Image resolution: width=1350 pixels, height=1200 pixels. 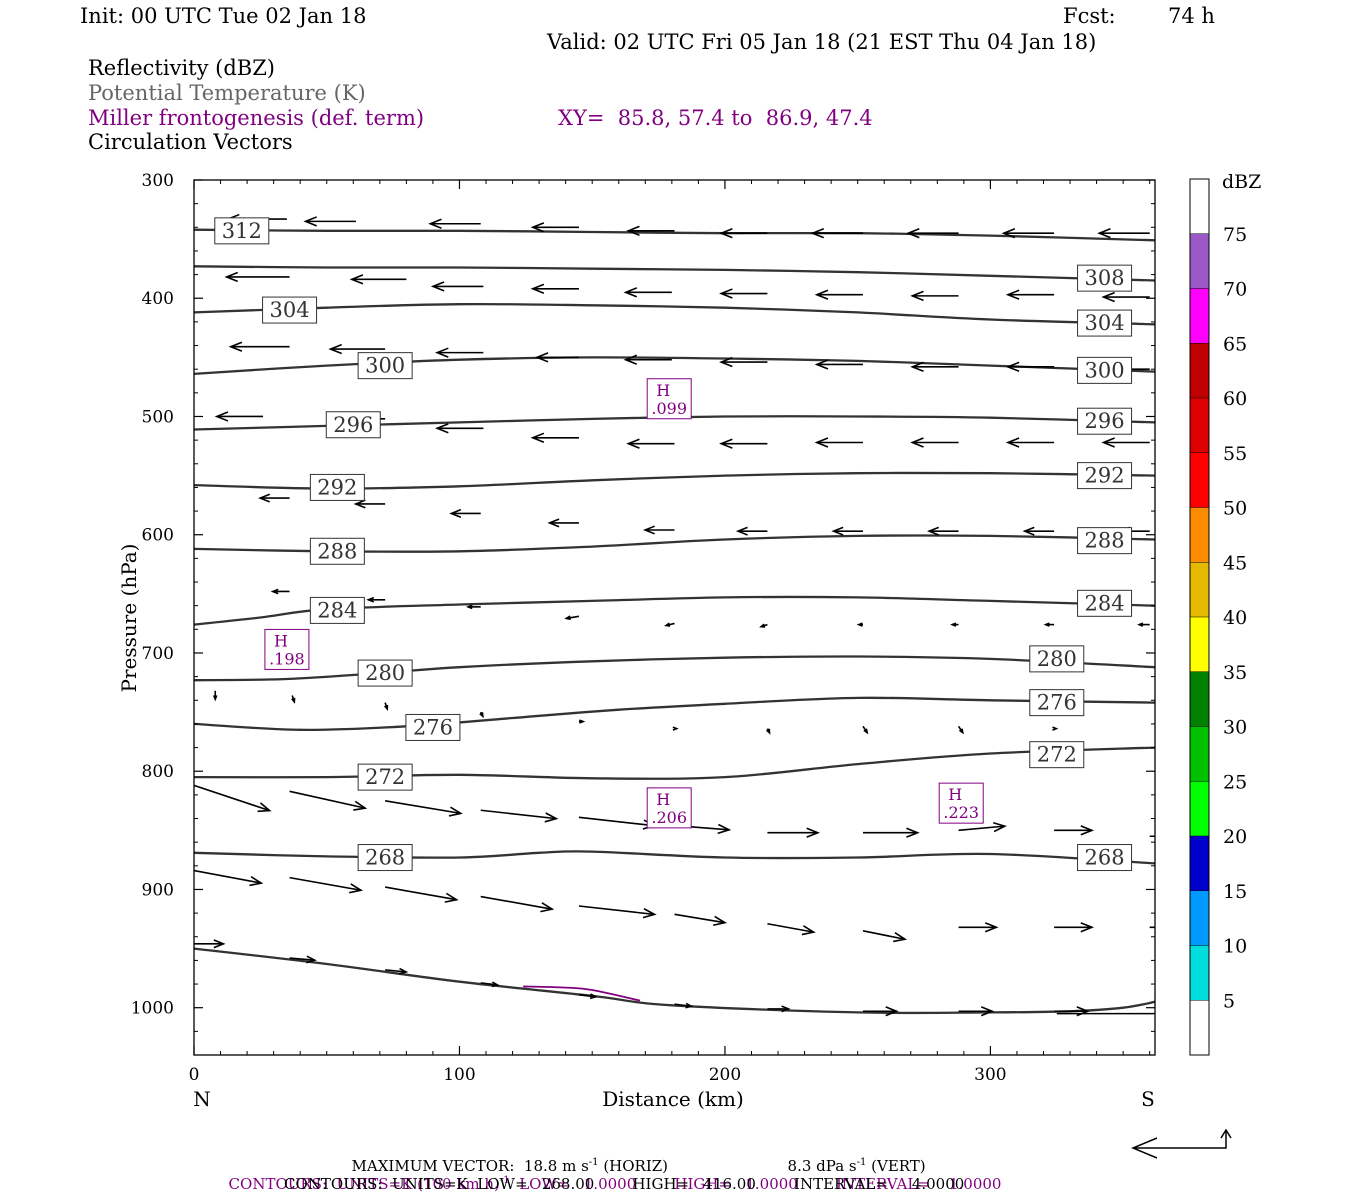 What do you see at coordinates (1235, 344) in the screenshot?
I see `colorbar-level-label: 65` at bounding box center [1235, 344].